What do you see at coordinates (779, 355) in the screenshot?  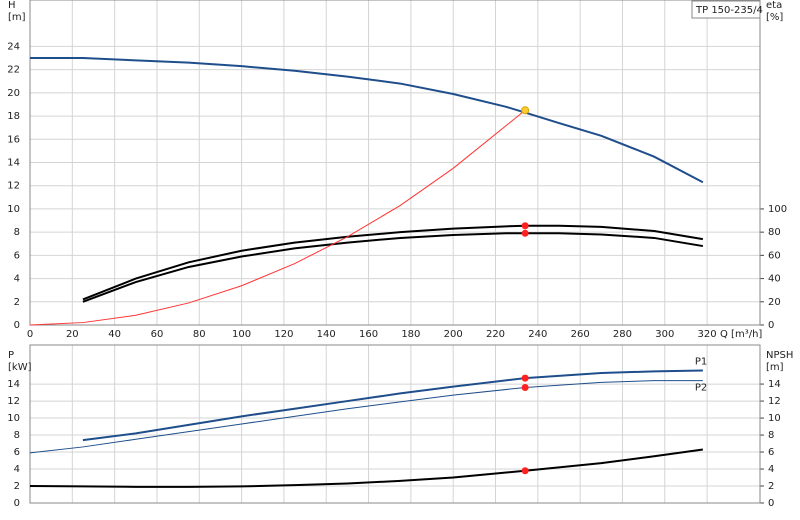 I see `y2-axis-label: NPSH` at bounding box center [779, 355].